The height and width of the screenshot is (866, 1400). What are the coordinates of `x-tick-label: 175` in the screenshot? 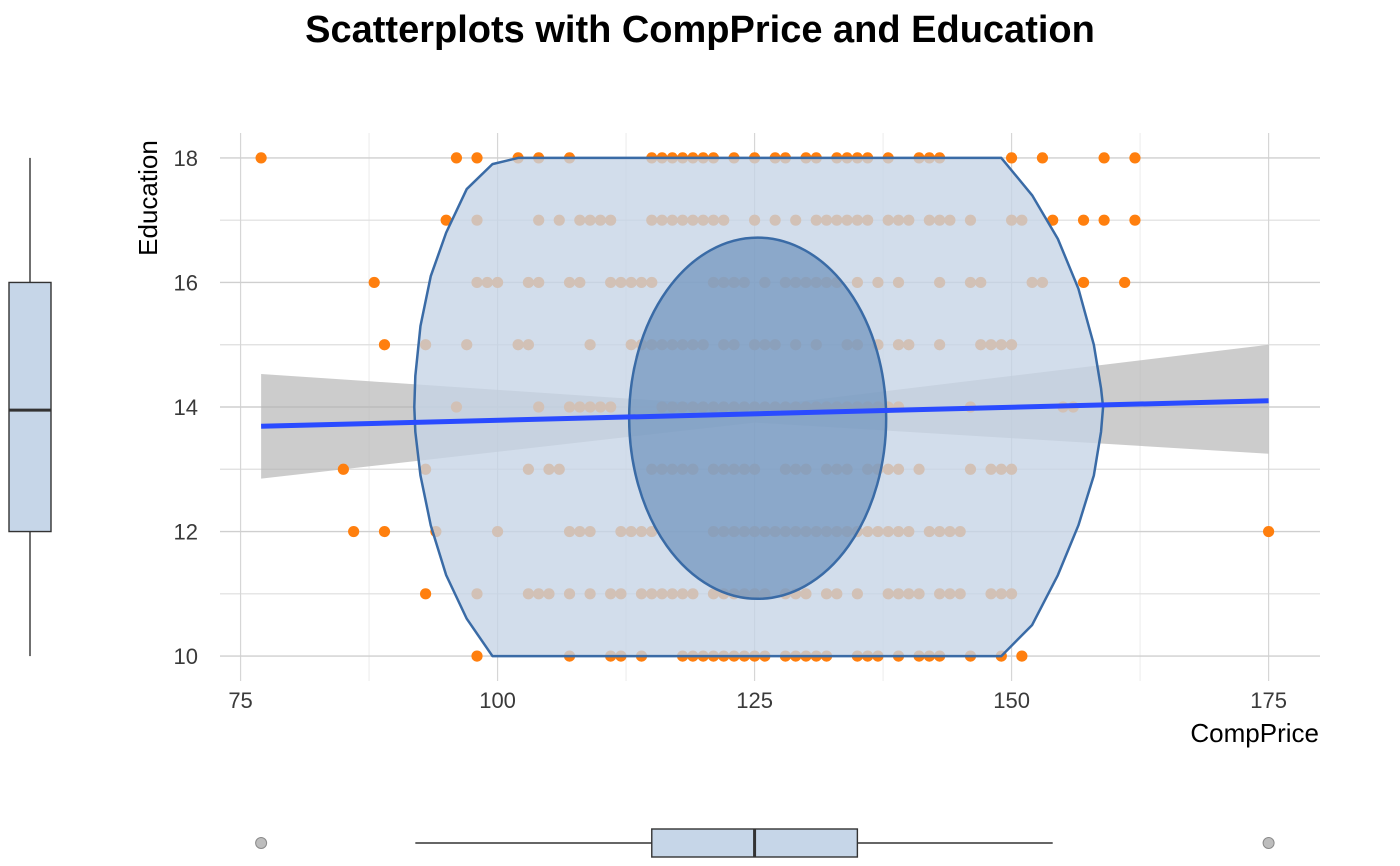 It's located at (1268, 700).